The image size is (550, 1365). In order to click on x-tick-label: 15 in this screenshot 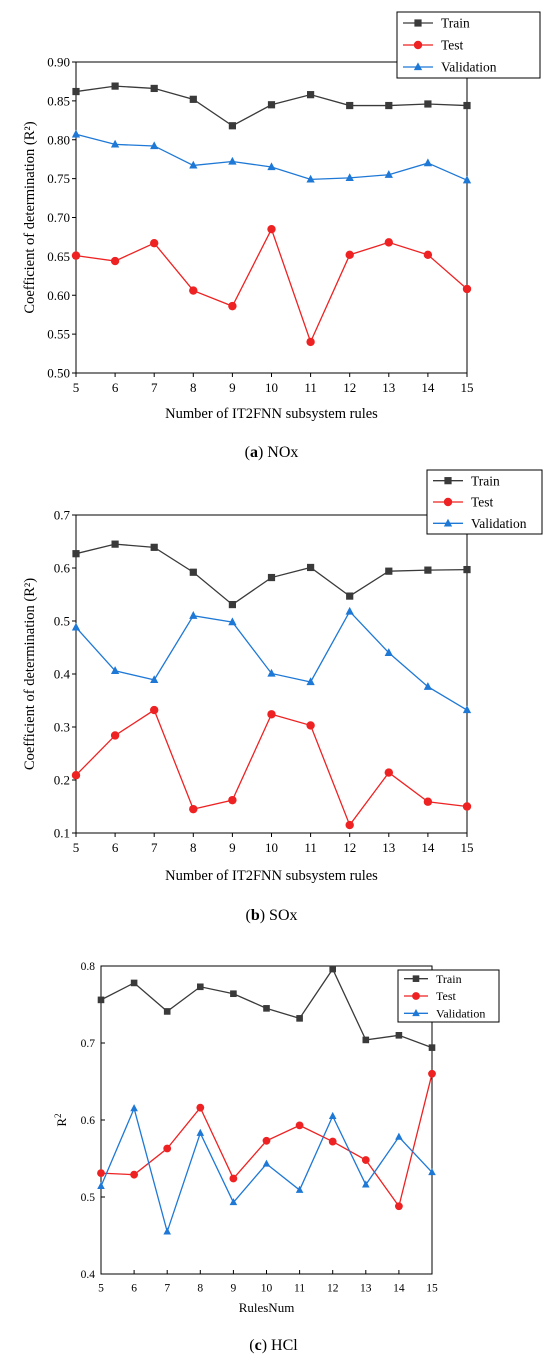, I will do `click(432, 1289)`.